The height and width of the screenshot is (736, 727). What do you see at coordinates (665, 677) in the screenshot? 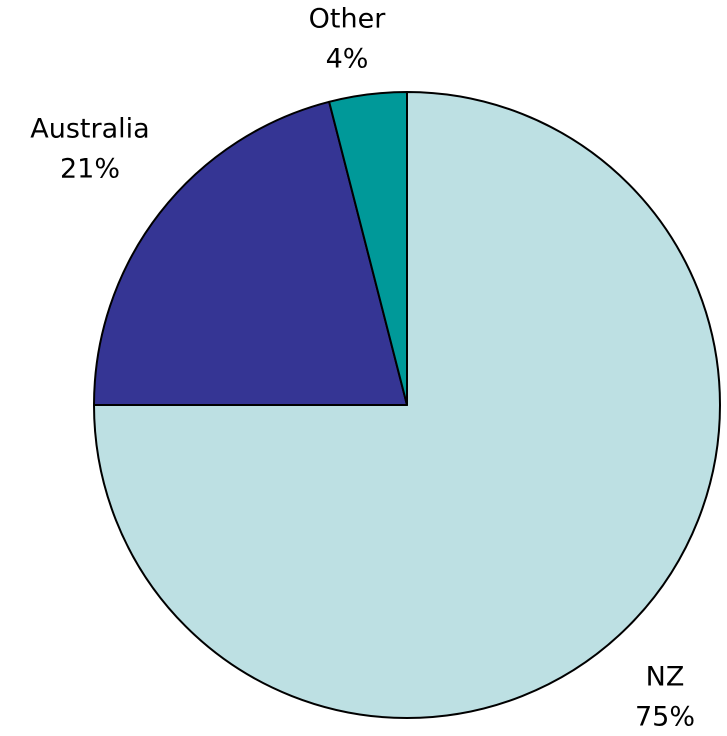
I see `slice-label: NZ` at bounding box center [665, 677].